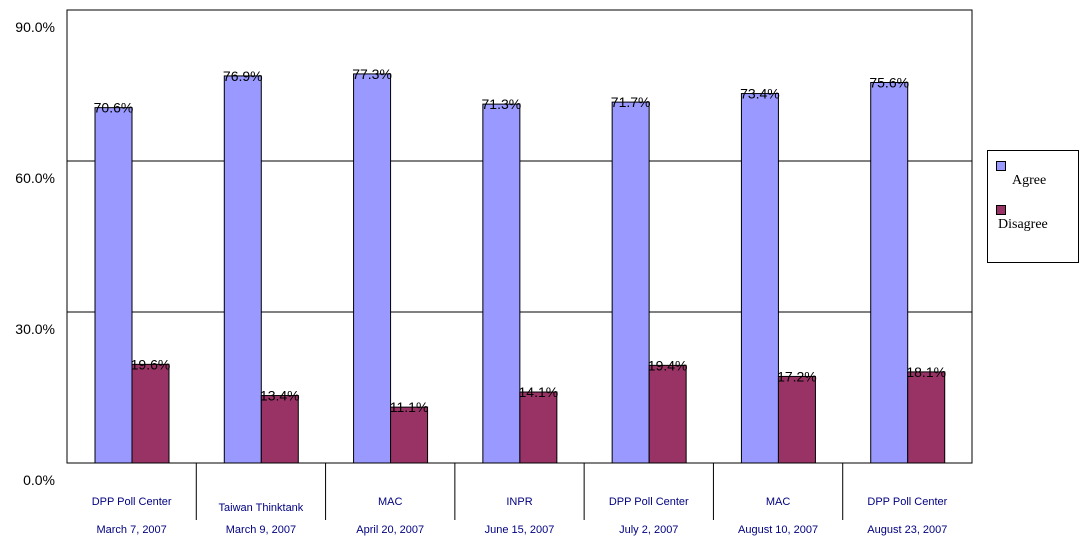  What do you see at coordinates (35, 27) in the screenshot?
I see `y-tick-label: 90.0%` at bounding box center [35, 27].